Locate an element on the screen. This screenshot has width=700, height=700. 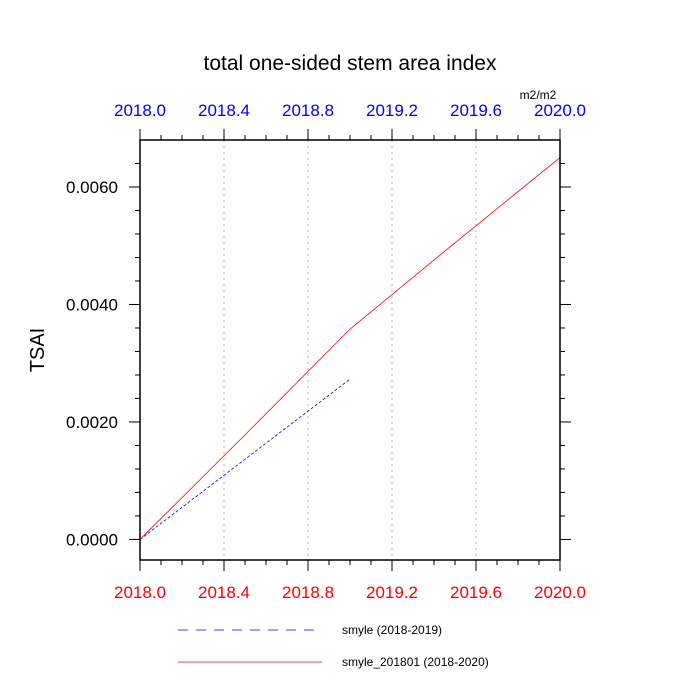
x-tick-label-bottom: 2018.8 is located at coordinates (308, 592).